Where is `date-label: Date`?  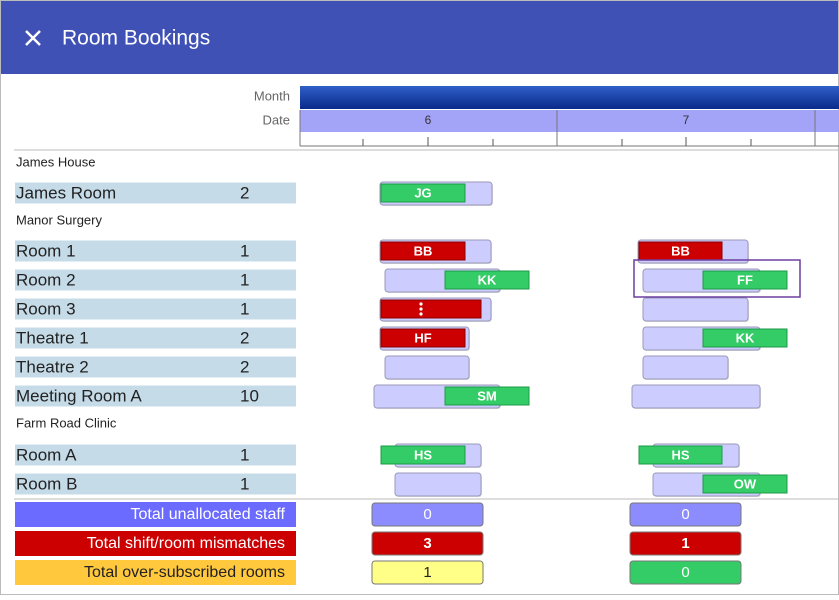 date-label: Date is located at coordinates (276, 119).